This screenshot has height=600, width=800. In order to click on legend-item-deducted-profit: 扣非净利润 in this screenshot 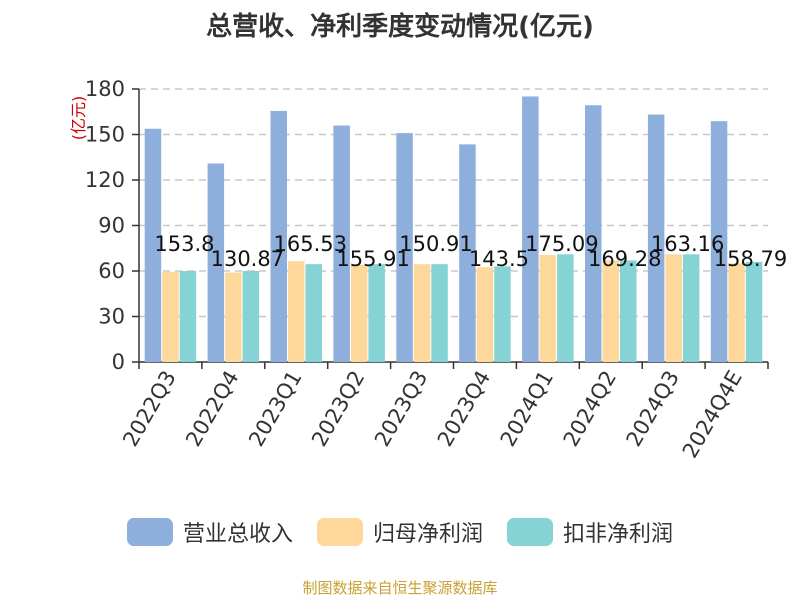, I will do `click(590, 532)`.